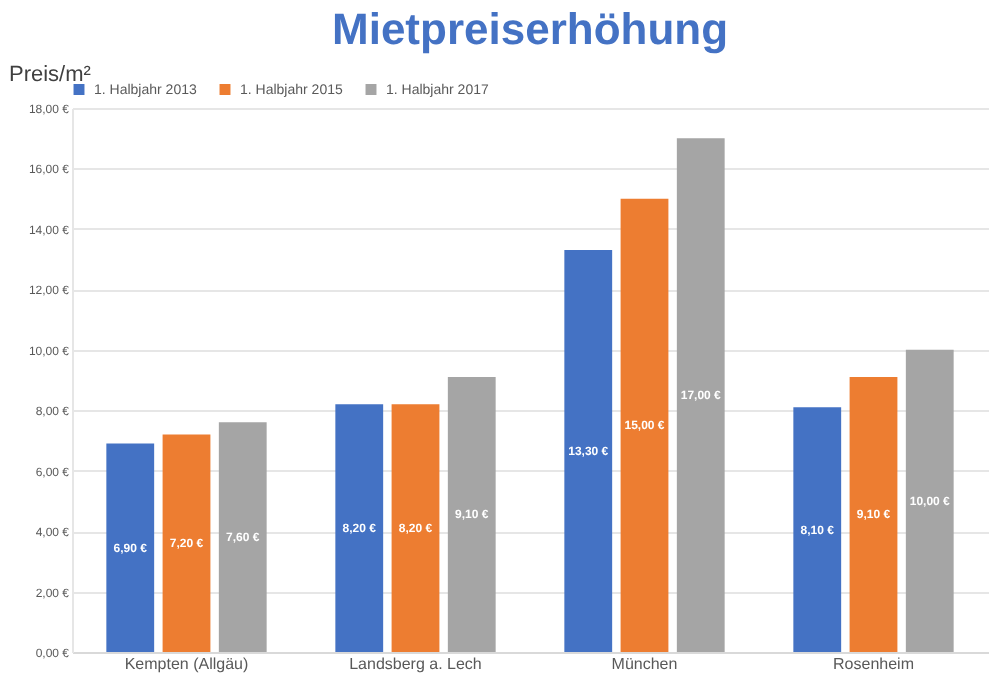 This screenshot has width=1000, height=684. What do you see at coordinates (874, 664) in the screenshot?
I see `x-tick-label: Rosenheim` at bounding box center [874, 664].